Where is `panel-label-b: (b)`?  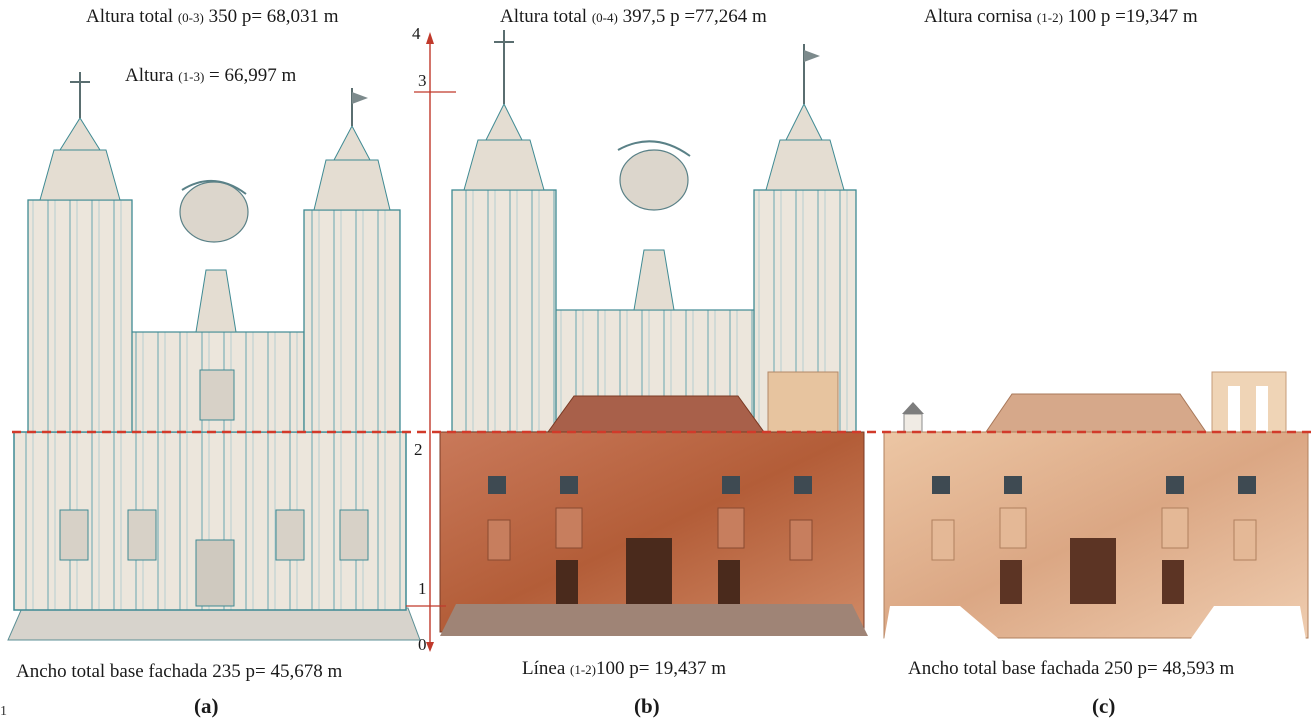
panel-label-b: (b) is located at coordinates (647, 706).